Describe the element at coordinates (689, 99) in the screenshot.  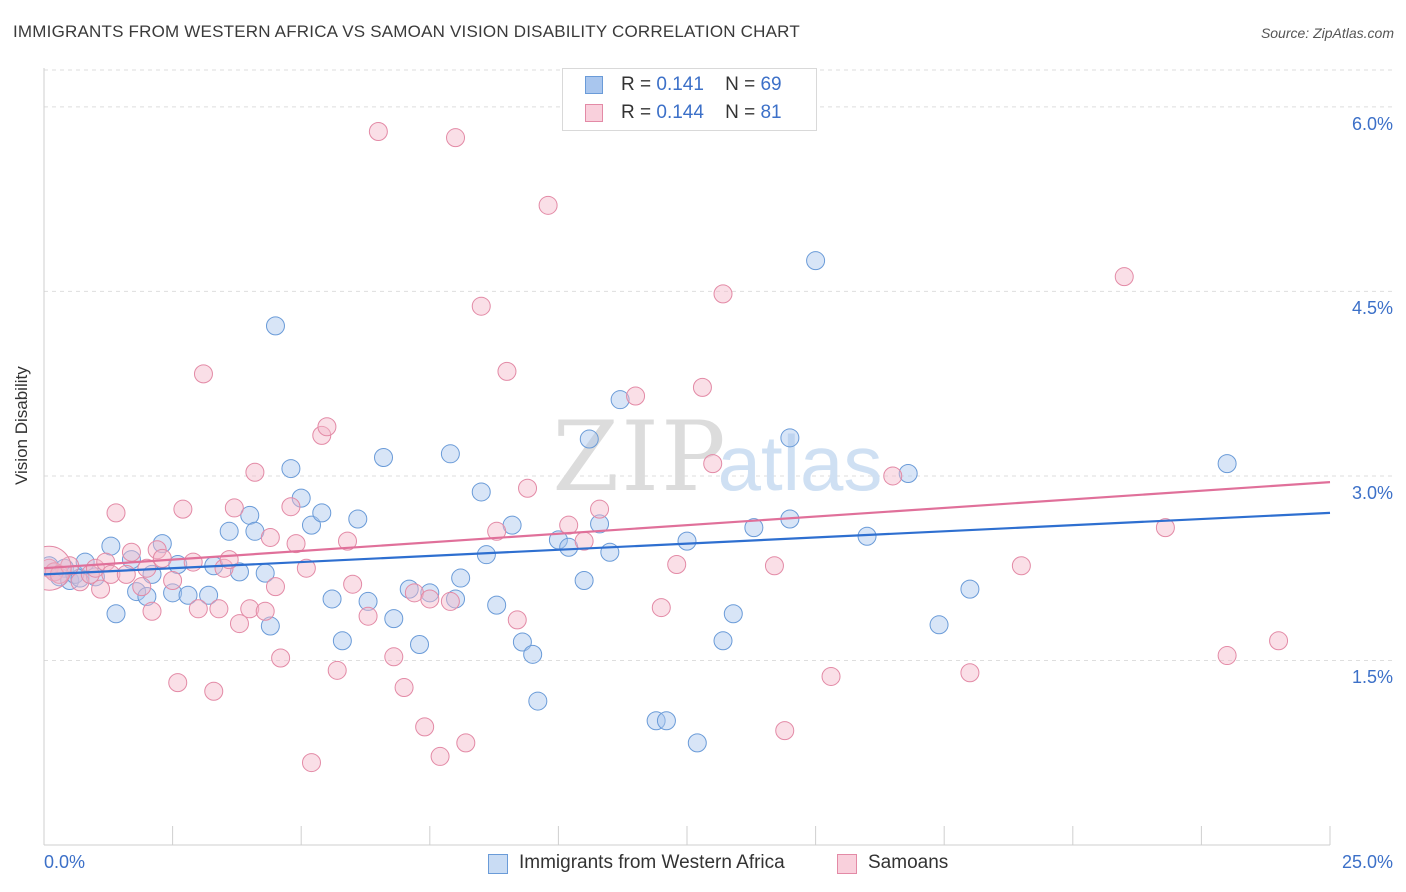
I see `legend-stats: R = 0.141 N = 69 R = 0.144 N = 81` at that location.